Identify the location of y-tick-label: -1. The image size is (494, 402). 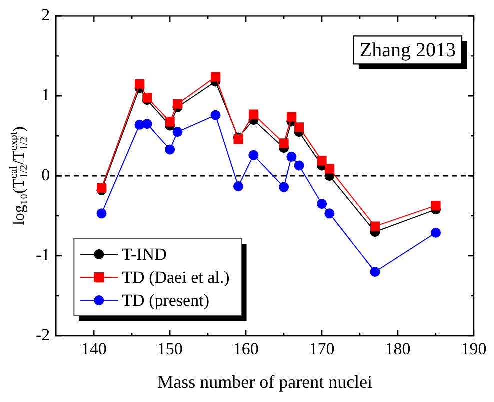
(43, 255).